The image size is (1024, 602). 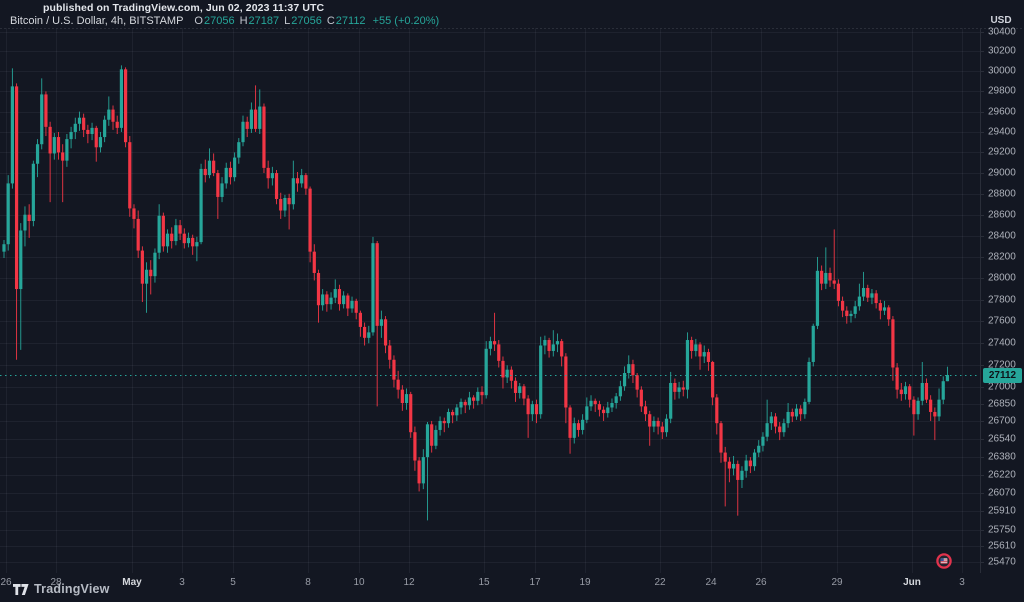 I want to click on price-tick-label: 25910, so click(x=1002, y=511).